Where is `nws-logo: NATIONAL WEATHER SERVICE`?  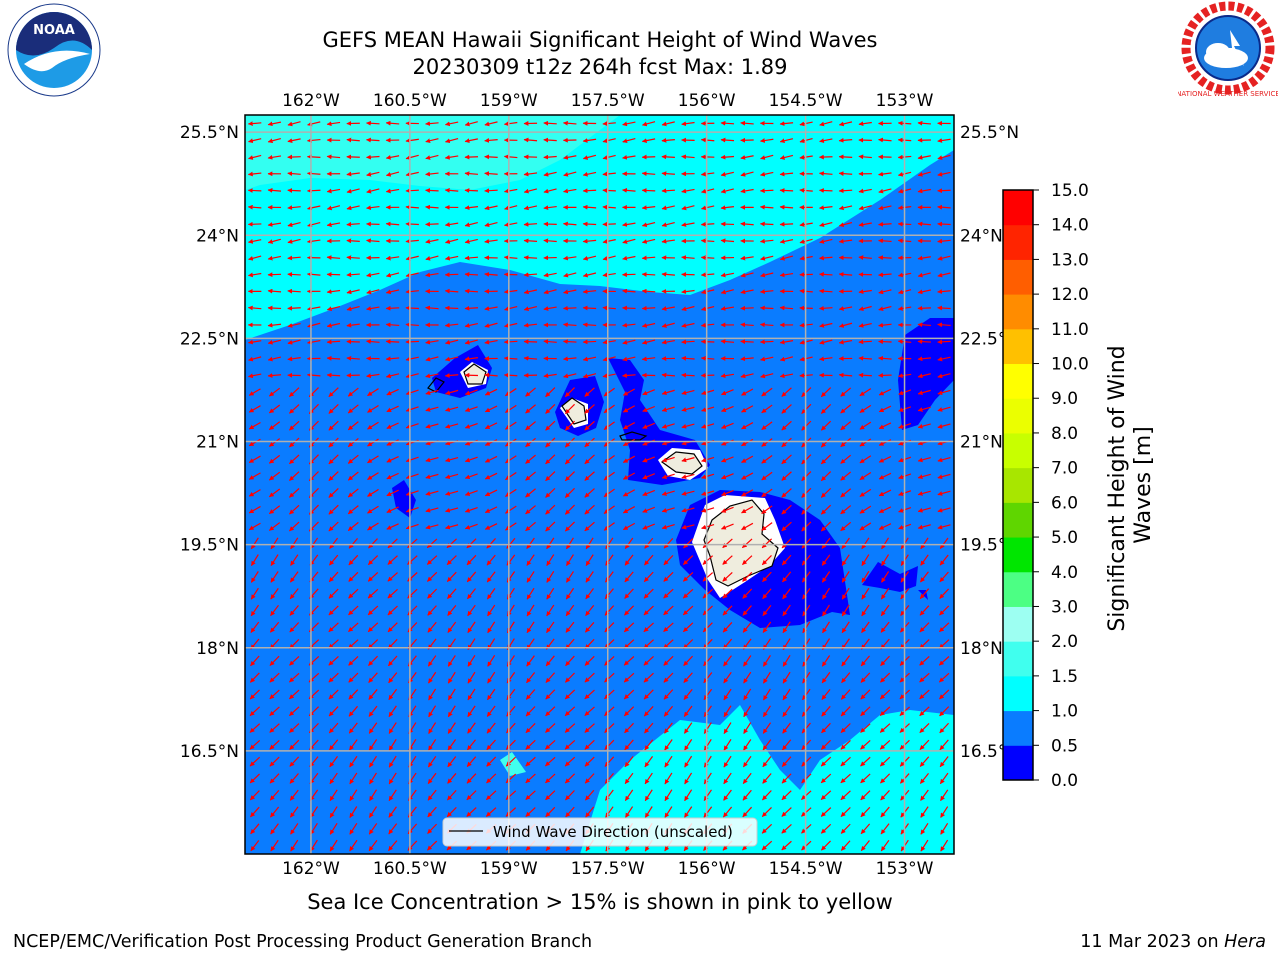
nws-logo: NATIONAL WEATHER SERVICE is located at coordinates (1228, 50).